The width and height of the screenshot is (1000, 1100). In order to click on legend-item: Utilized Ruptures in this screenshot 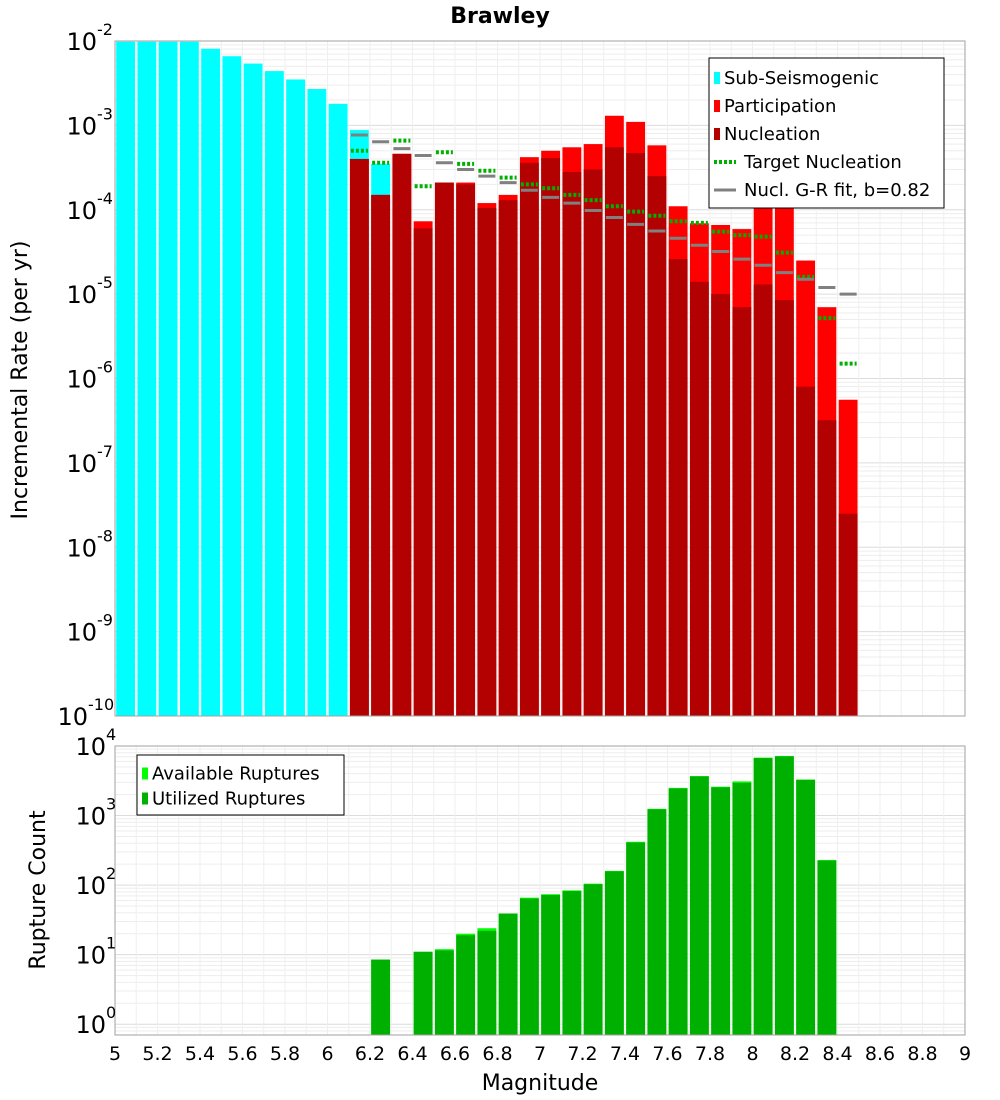, I will do `click(223, 799)`.